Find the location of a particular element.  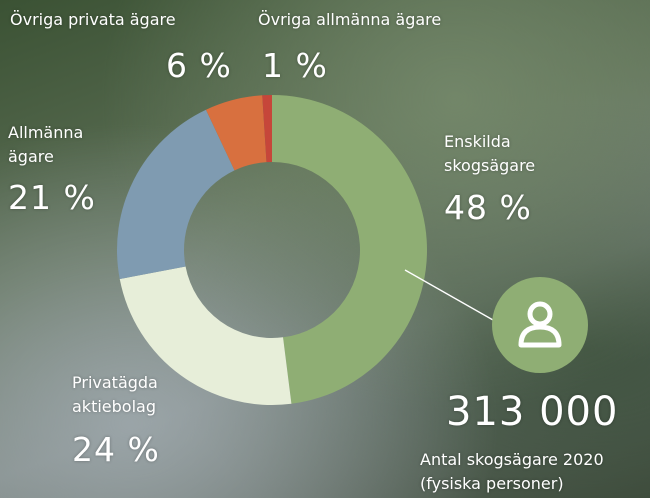

value-label: 24 % is located at coordinates (116, 449).